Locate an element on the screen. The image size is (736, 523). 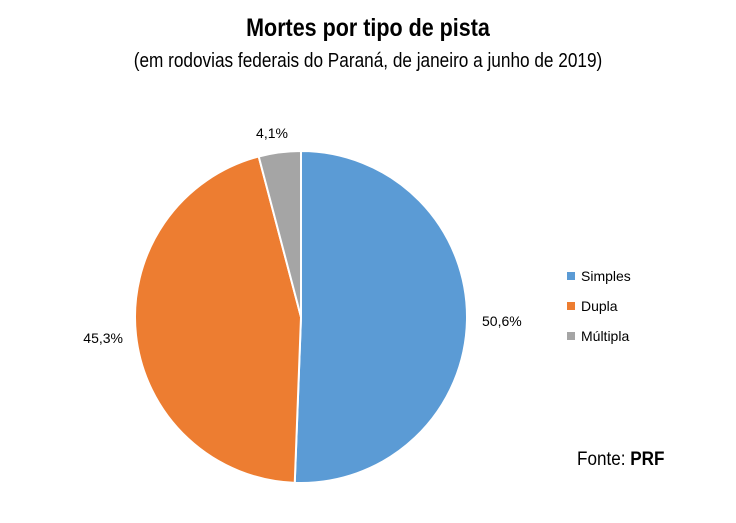
data-label-multipla: 4,1% is located at coordinates (272, 133).